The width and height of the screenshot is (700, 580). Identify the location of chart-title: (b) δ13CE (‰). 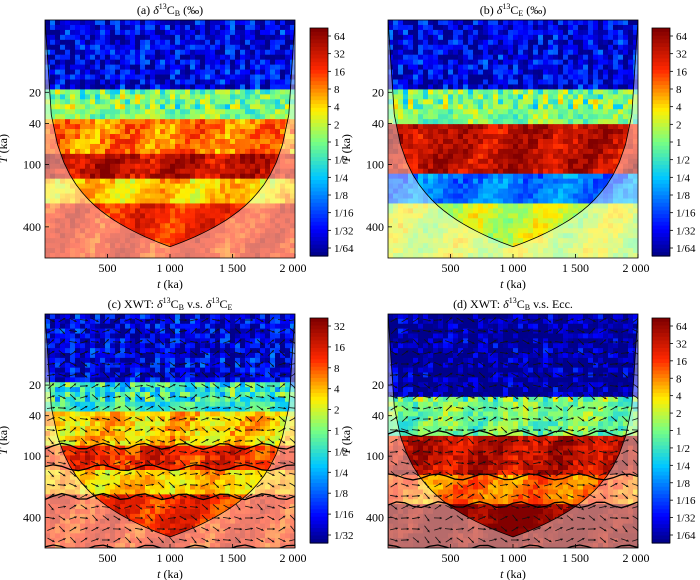
(513, 10).